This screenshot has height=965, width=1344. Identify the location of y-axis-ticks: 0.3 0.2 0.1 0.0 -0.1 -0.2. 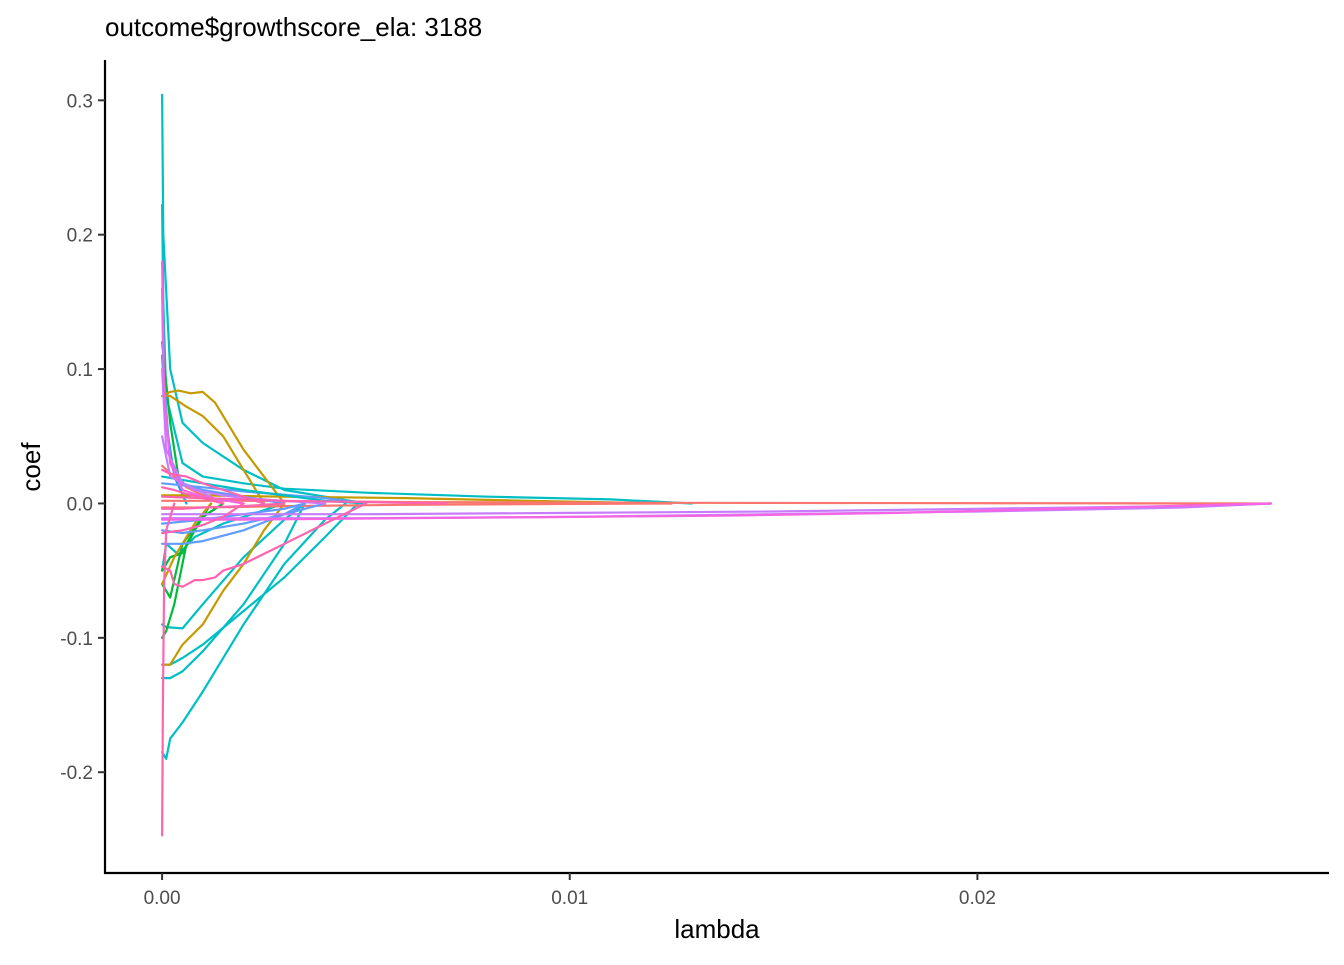
(82, 437).